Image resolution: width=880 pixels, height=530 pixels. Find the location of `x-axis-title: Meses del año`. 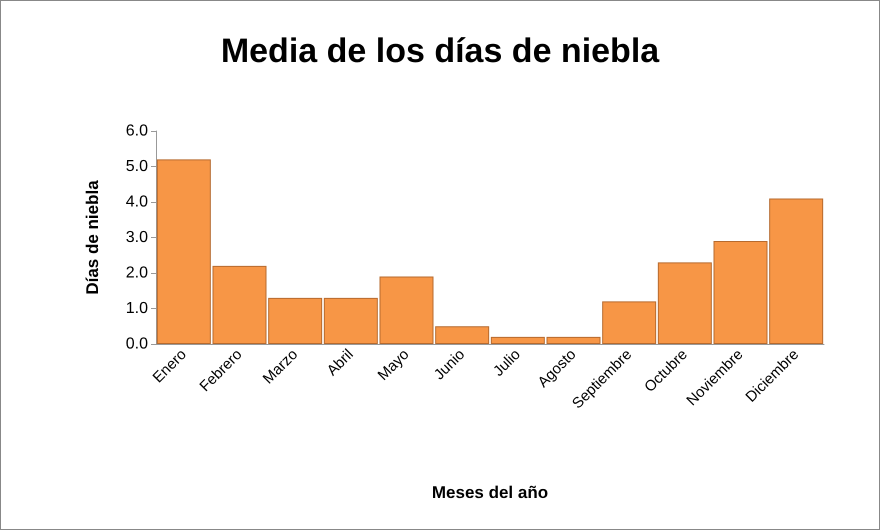

x-axis-title: Meses del año is located at coordinates (490, 492).